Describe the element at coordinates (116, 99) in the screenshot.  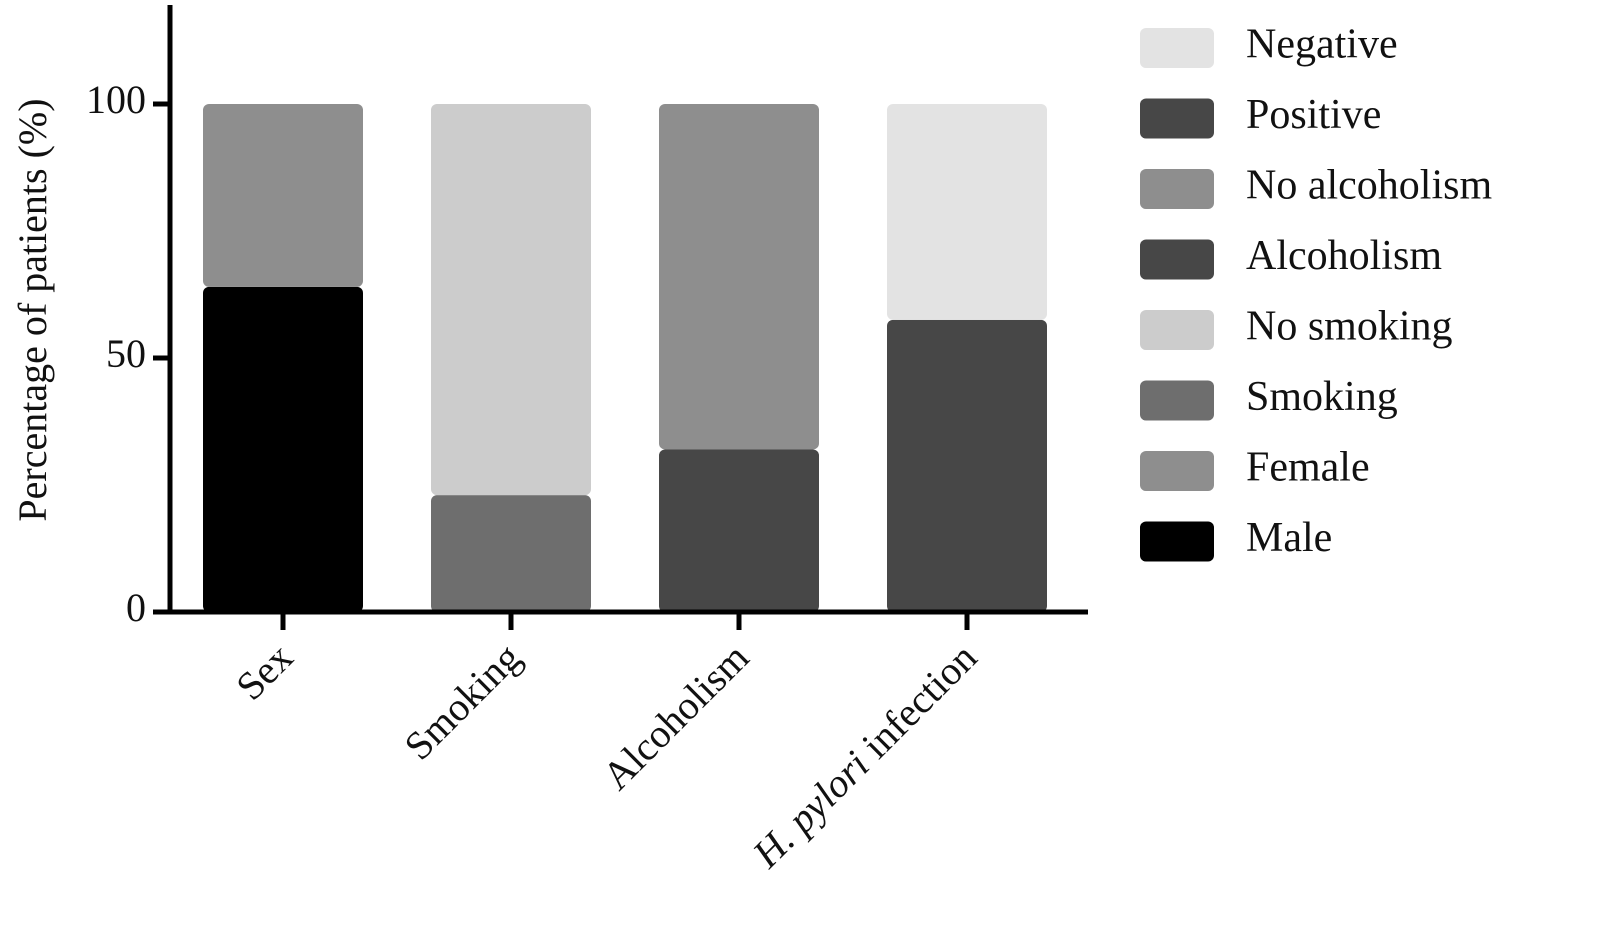
I see `y-tick-label: 100` at that location.